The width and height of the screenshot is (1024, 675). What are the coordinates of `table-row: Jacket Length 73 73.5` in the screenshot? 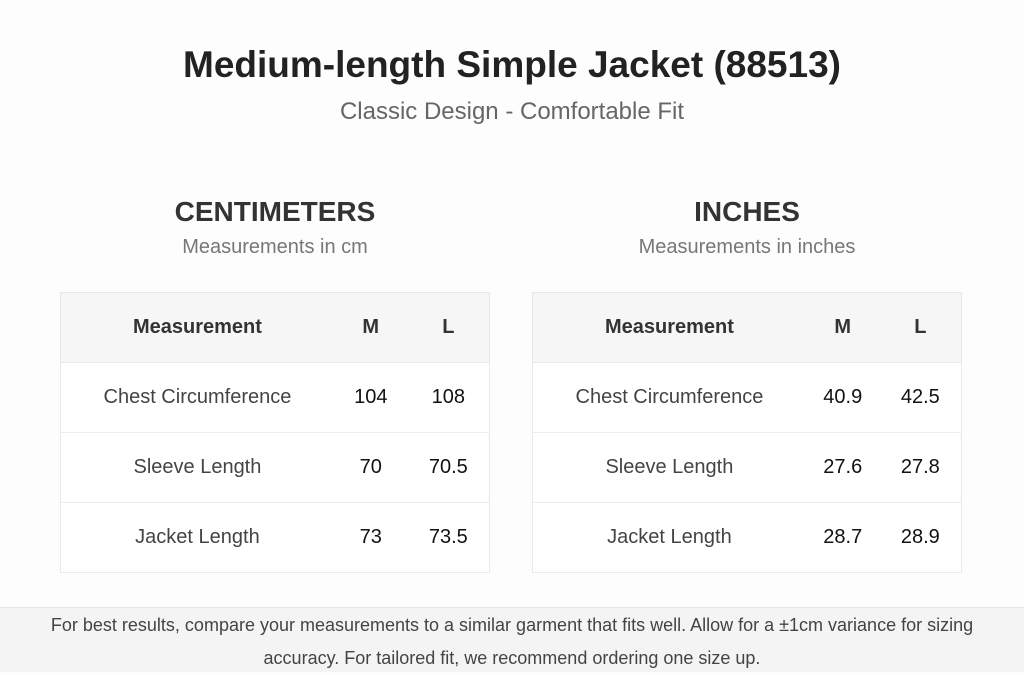 It's located at (275, 537).